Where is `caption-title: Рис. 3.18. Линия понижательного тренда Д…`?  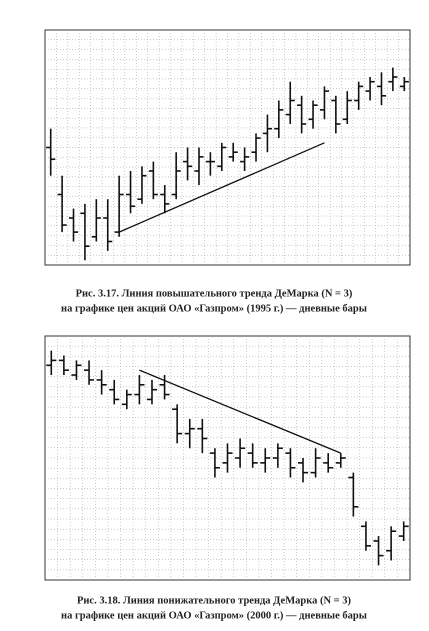
caption-title: Рис. 3.18. Линия понижательного тренда Д… is located at coordinates (214, 600).